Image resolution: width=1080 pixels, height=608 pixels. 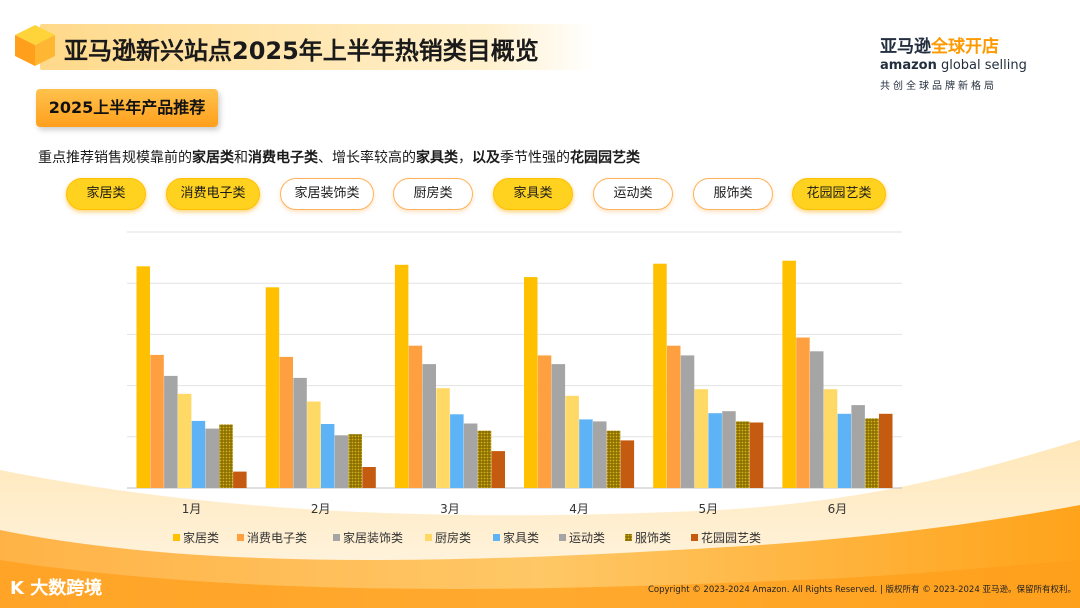 What do you see at coordinates (301, 51) in the screenshot?
I see `page-title: 亚马逊新兴站点2025年上半年热销类目概览` at bounding box center [301, 51].